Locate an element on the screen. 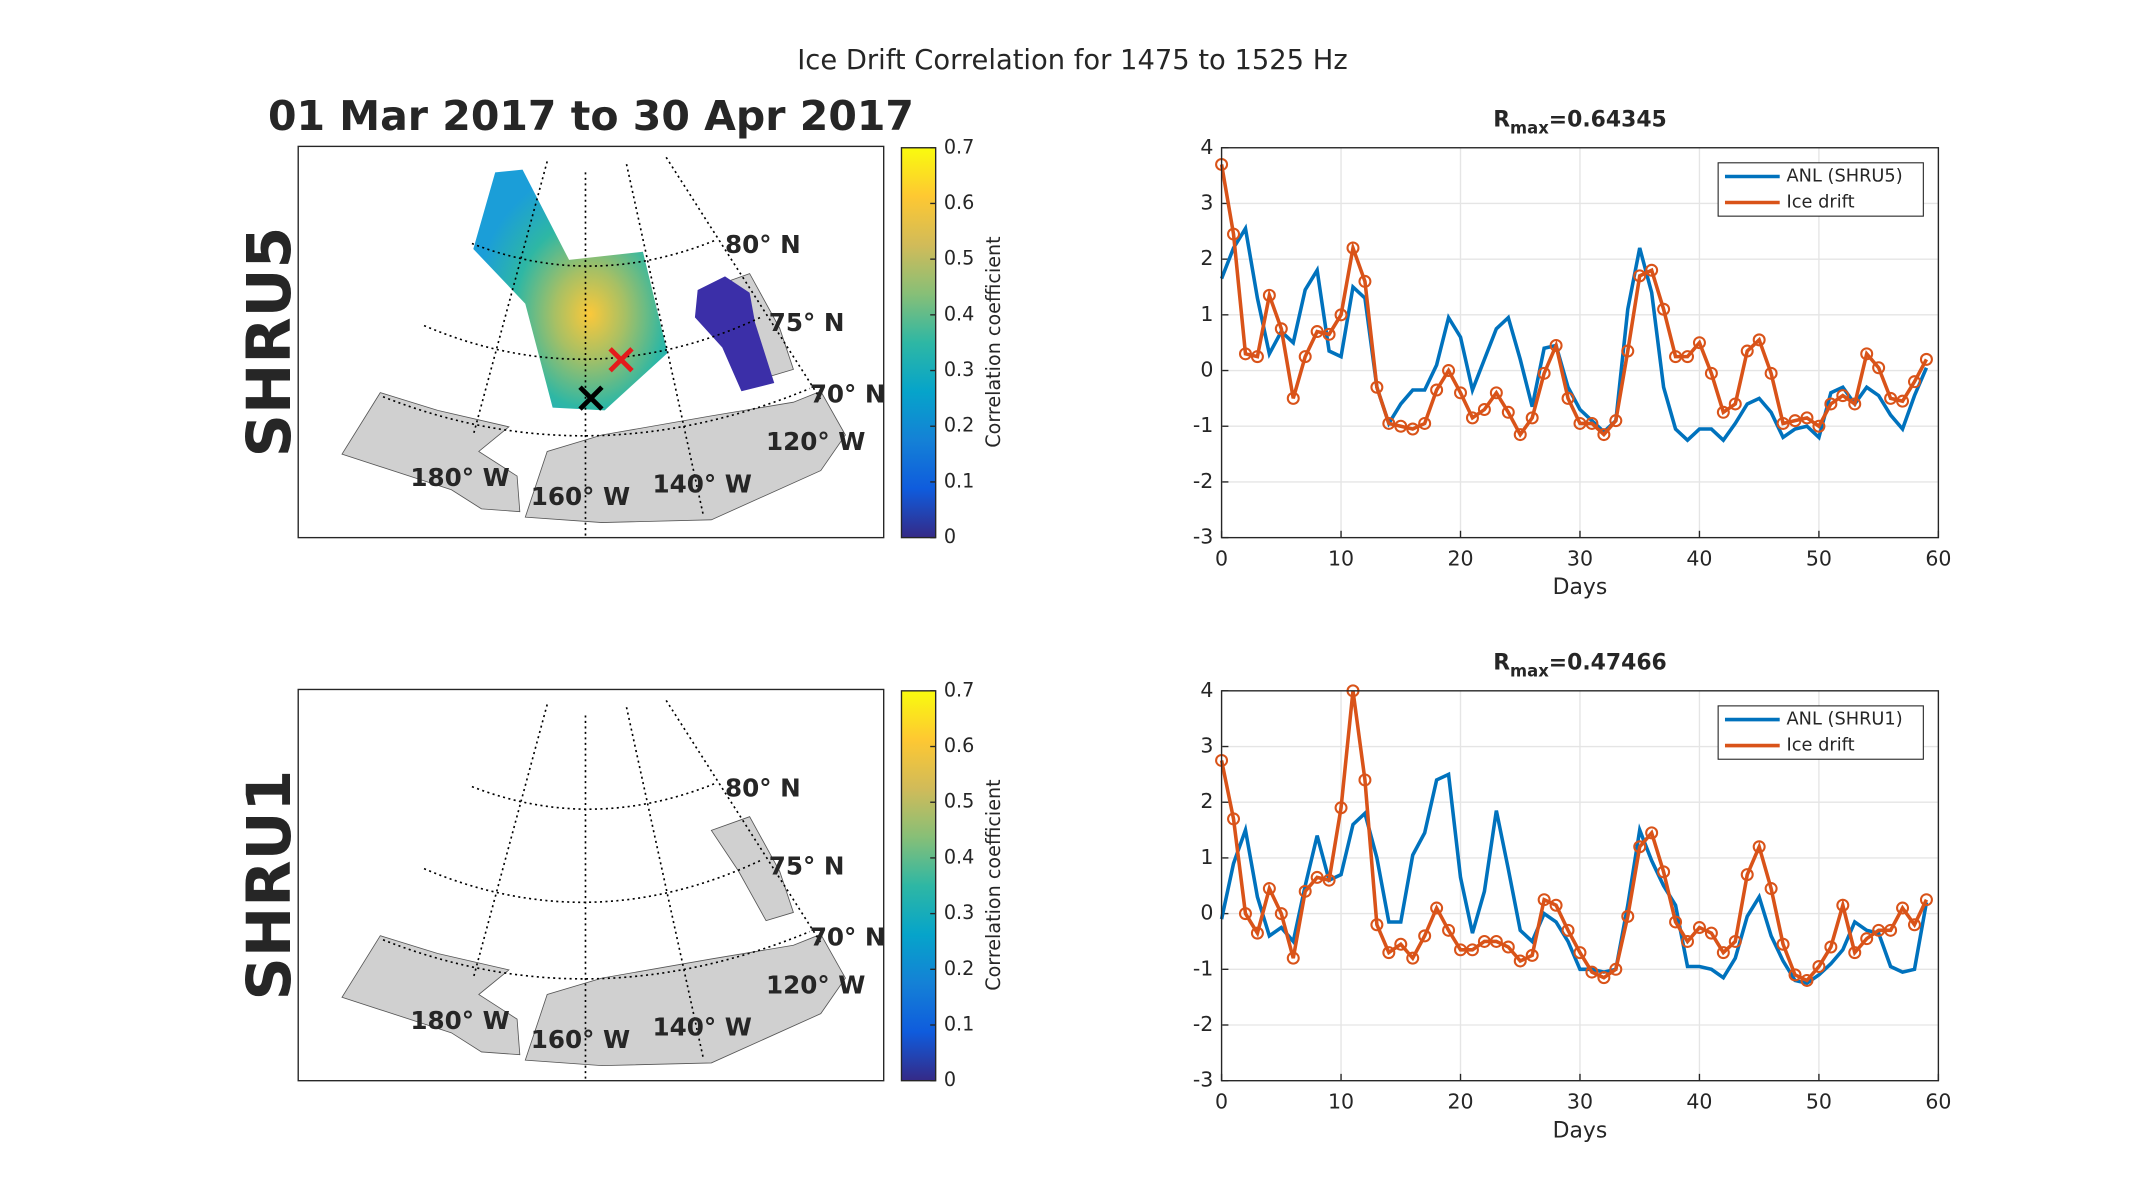 This screenshot has height=1200, width=2134. legend-label: ANL (SHRU1) is located at coordinates (1845, 719).